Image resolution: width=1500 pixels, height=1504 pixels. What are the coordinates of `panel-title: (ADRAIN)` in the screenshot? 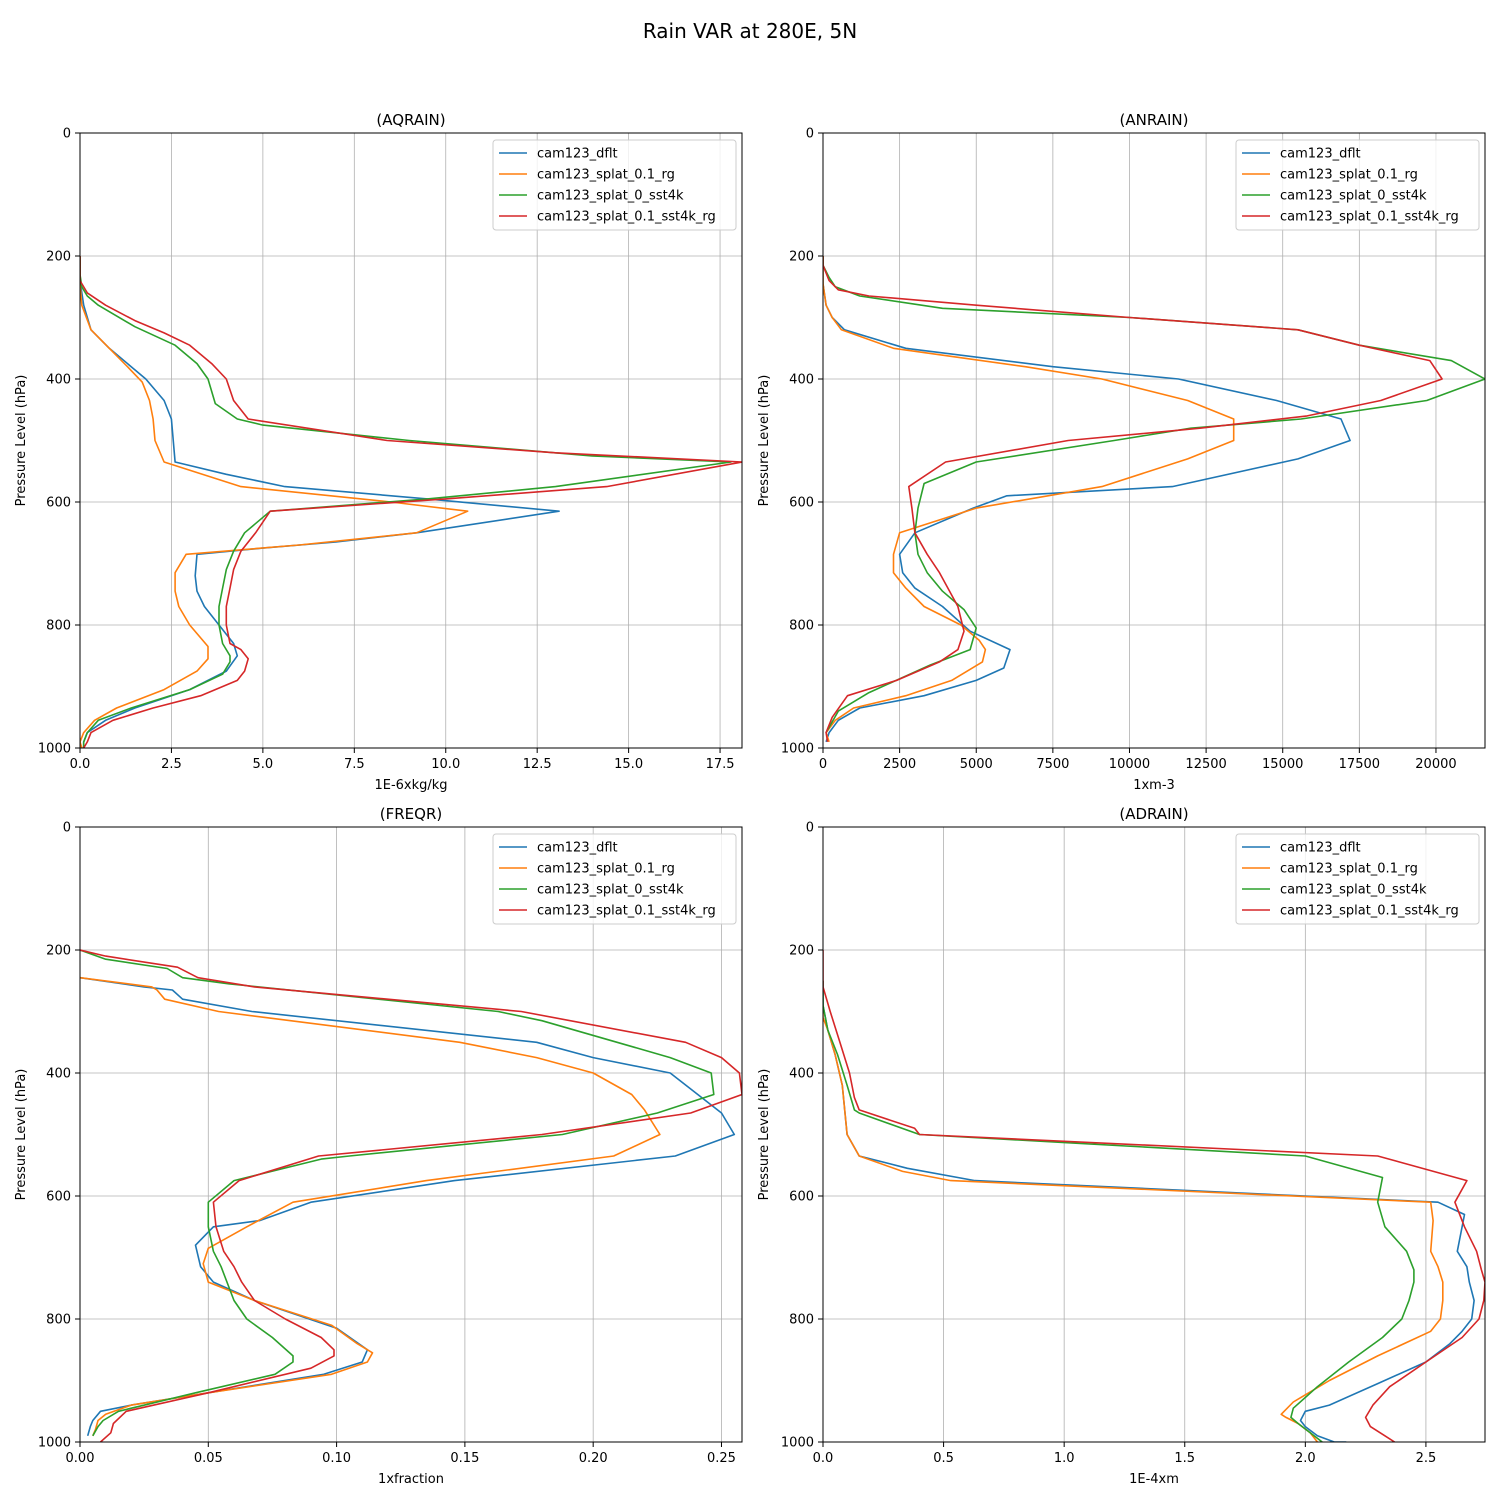 It's located at (1153, 814).